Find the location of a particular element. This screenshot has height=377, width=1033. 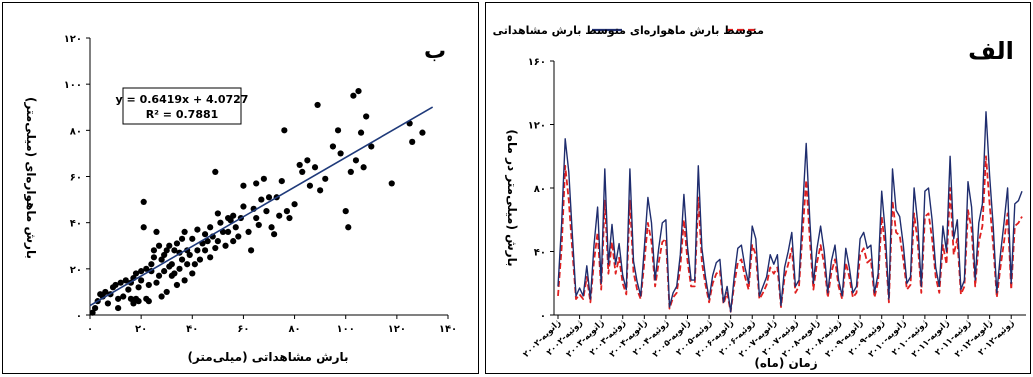

value-tick-label: ۴۰ is located at coordinates (540, 253).